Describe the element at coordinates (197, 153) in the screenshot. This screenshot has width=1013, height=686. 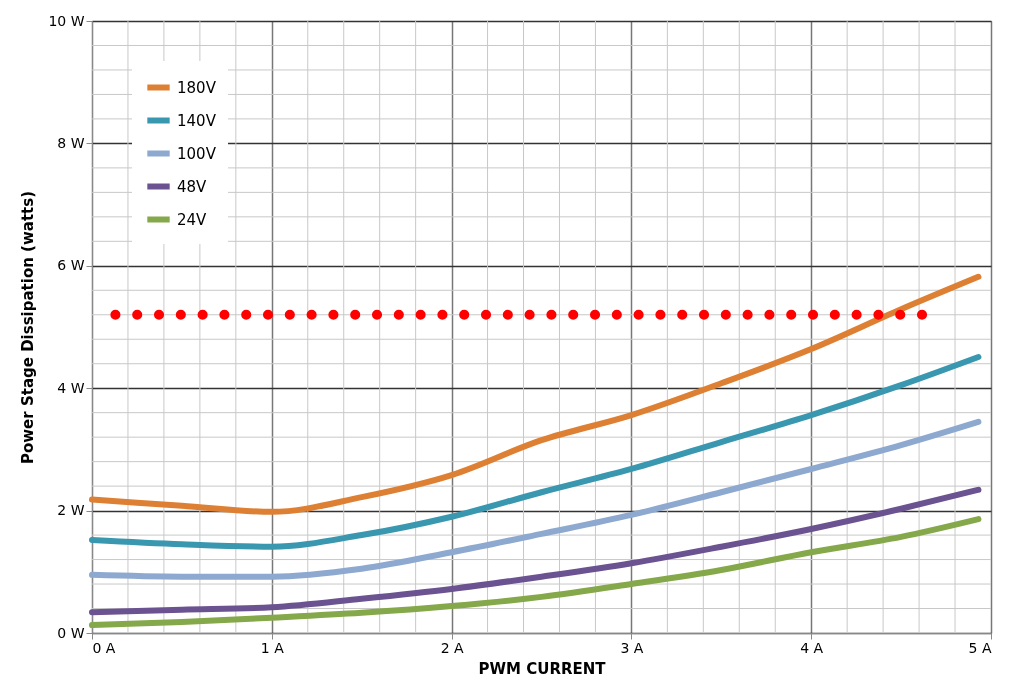
I see `legend-label: 100V` at that location.